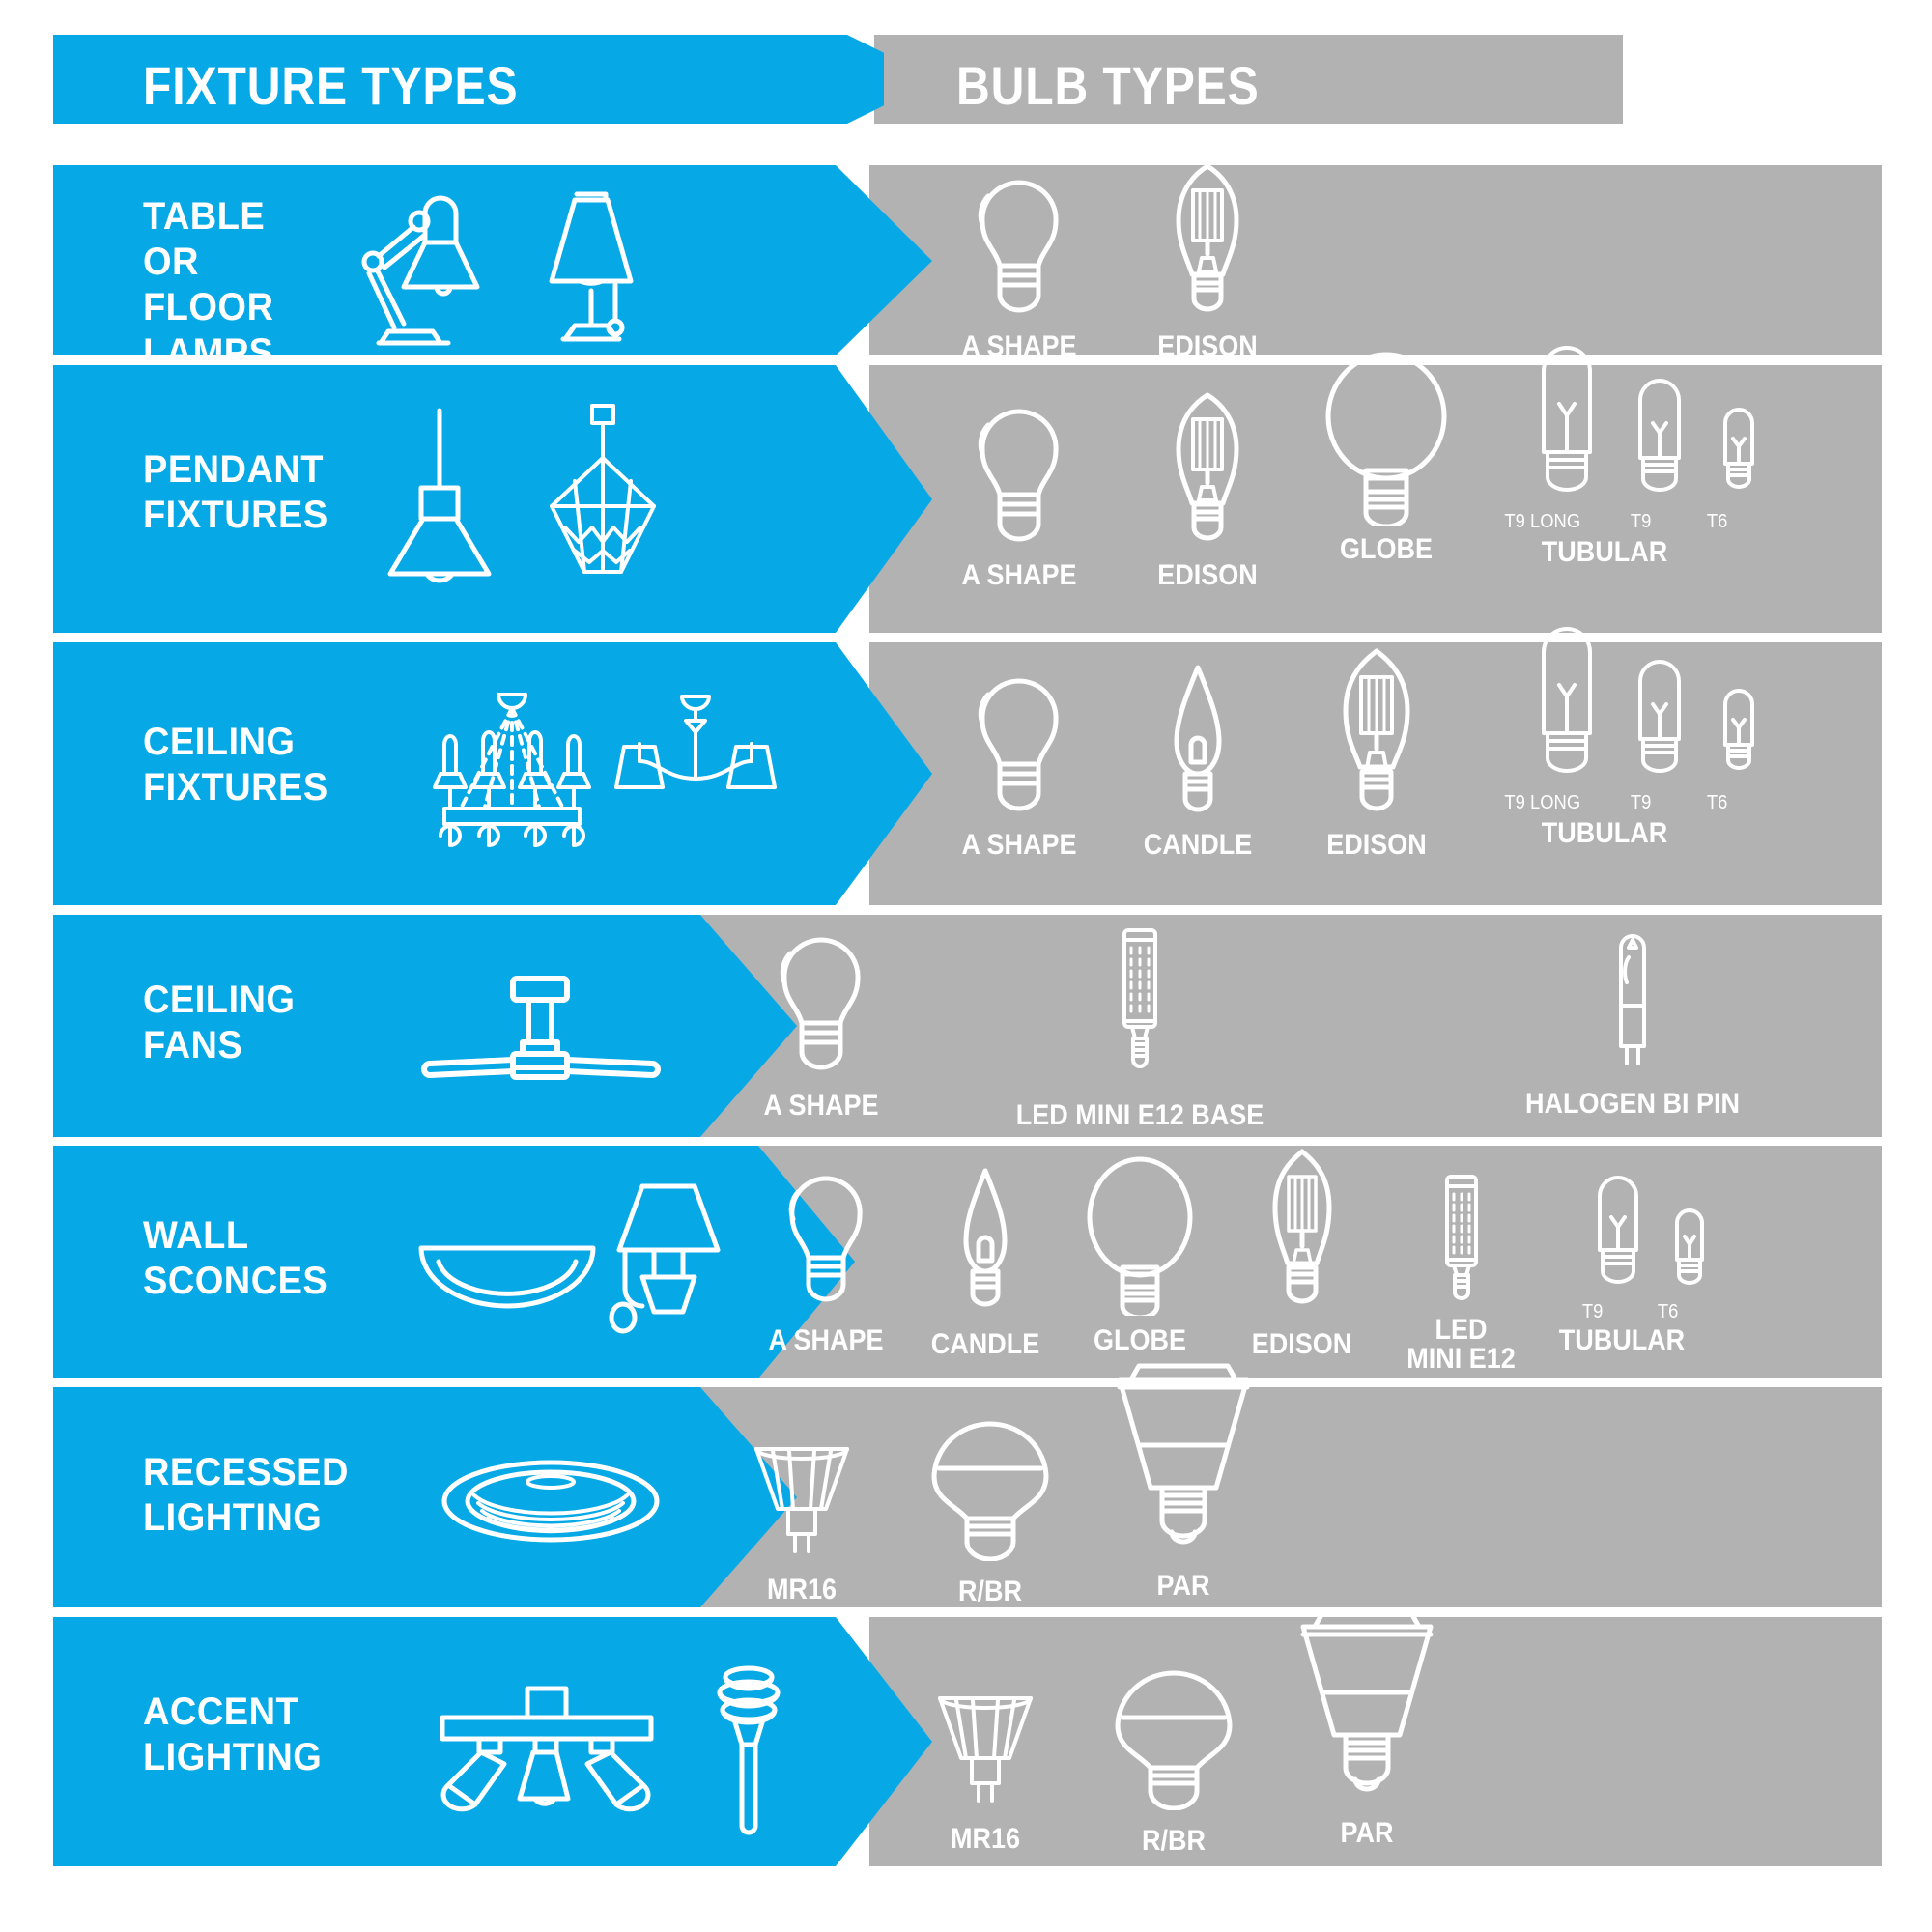 Image resolution: width=1932 pixels, height=1932 pixels. Describe the element at coordinates (1661, 427) in the screenshot. I see `tubular-bulb-group-icon` at that location.